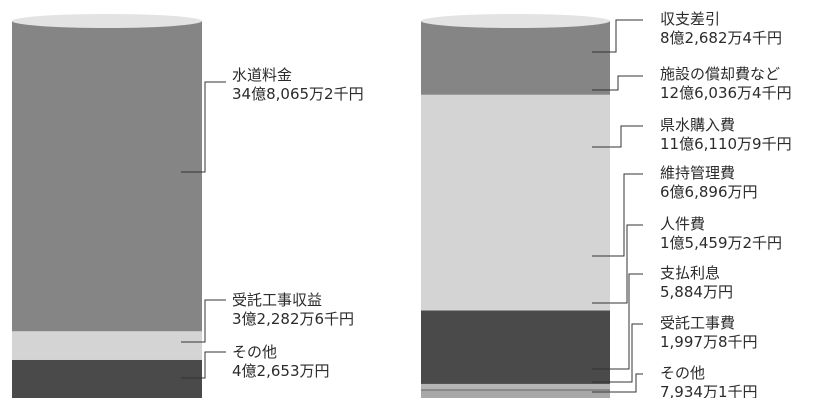 This screenshot has width=835, height=398. What do you see at coordinates (690, 19) in the screenshot?
I see `chart2-label-name-1: 収支差引` at bounding box center [690, 19].